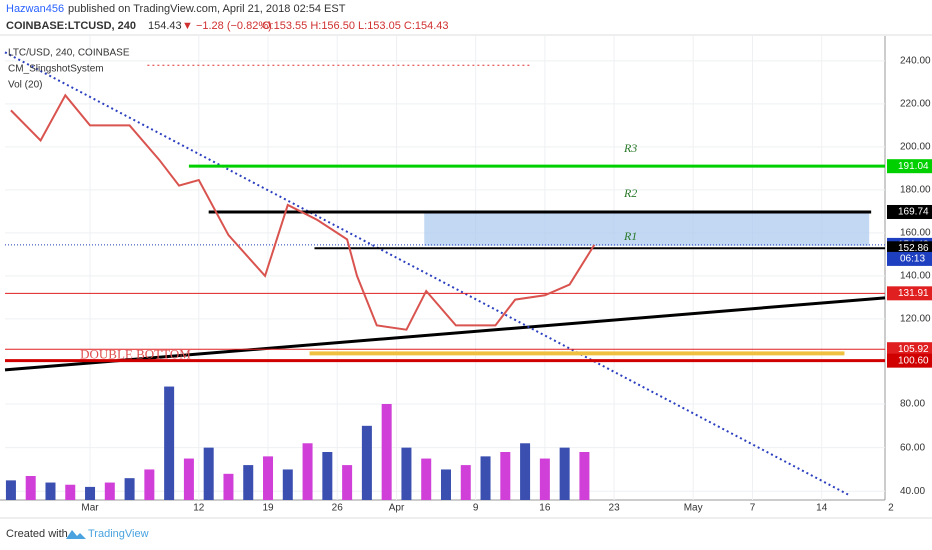 The width and height of the screenshot is (932, 550). Describe the element at coordinates (693, 508) in the screenshot. I see `x-tick-label: May` at that location.